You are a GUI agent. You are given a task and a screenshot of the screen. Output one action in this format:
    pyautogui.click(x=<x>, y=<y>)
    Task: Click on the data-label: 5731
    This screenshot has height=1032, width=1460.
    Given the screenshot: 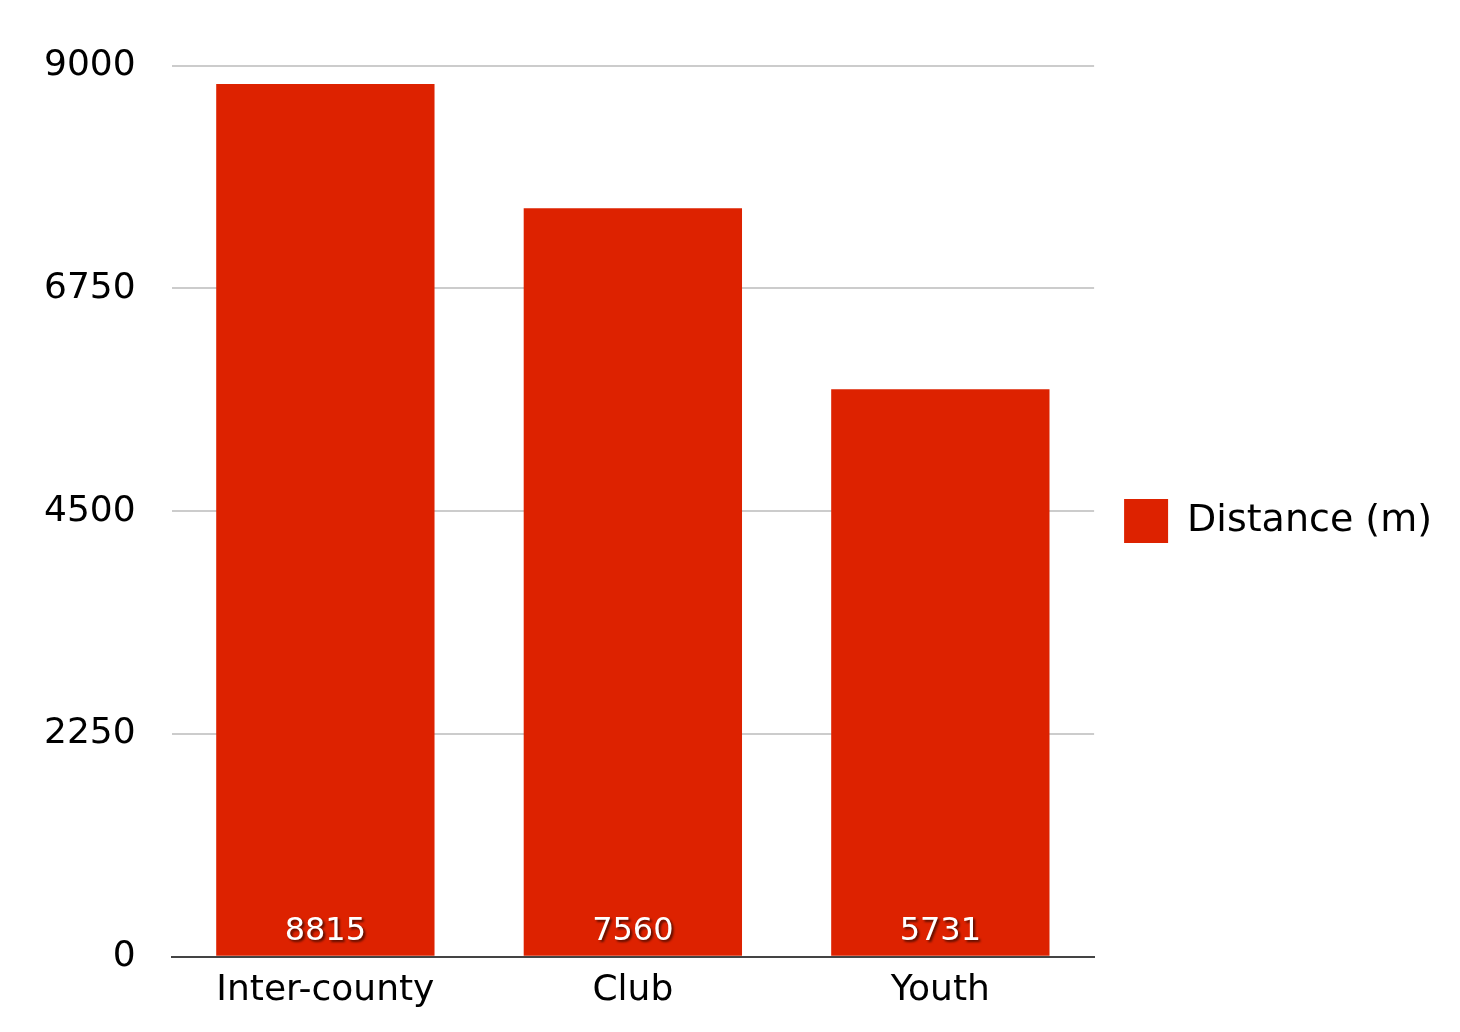 What is the action you would take?
    pyautogui.click(x=940, y=929)
    